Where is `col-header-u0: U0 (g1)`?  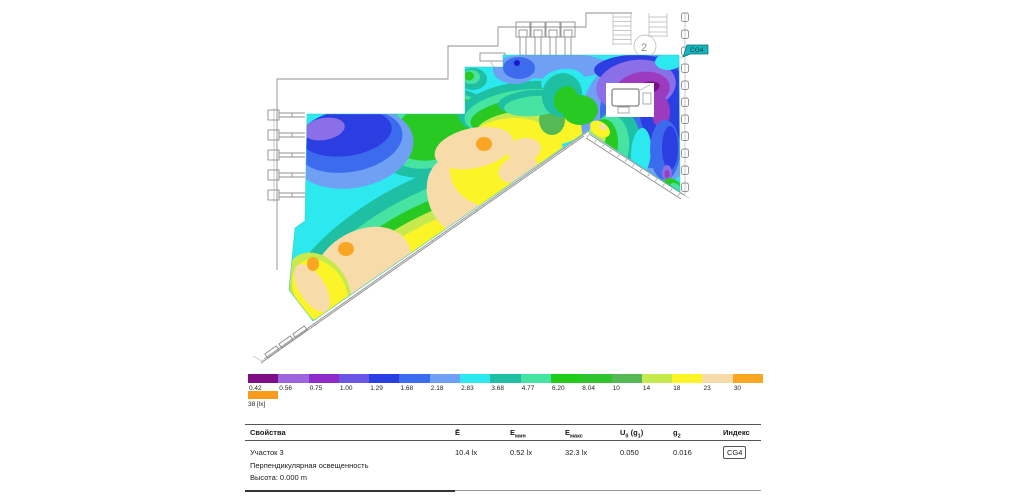
col-header-u0: U0 (g1) is located at coordinates (632, 434).